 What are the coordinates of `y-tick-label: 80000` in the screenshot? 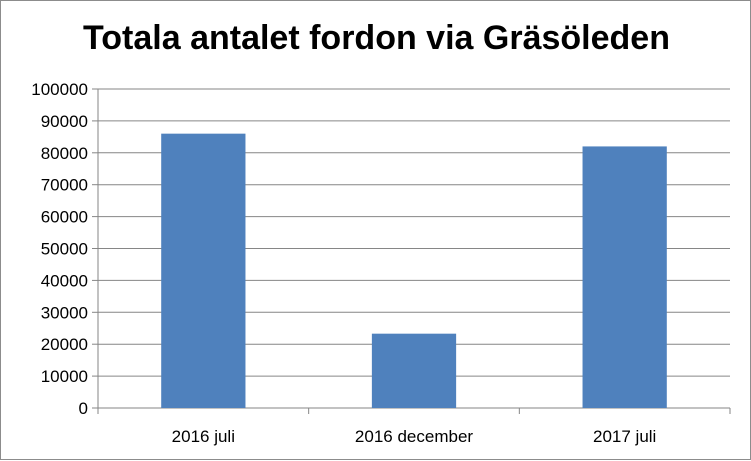 It's located at (64, 153).